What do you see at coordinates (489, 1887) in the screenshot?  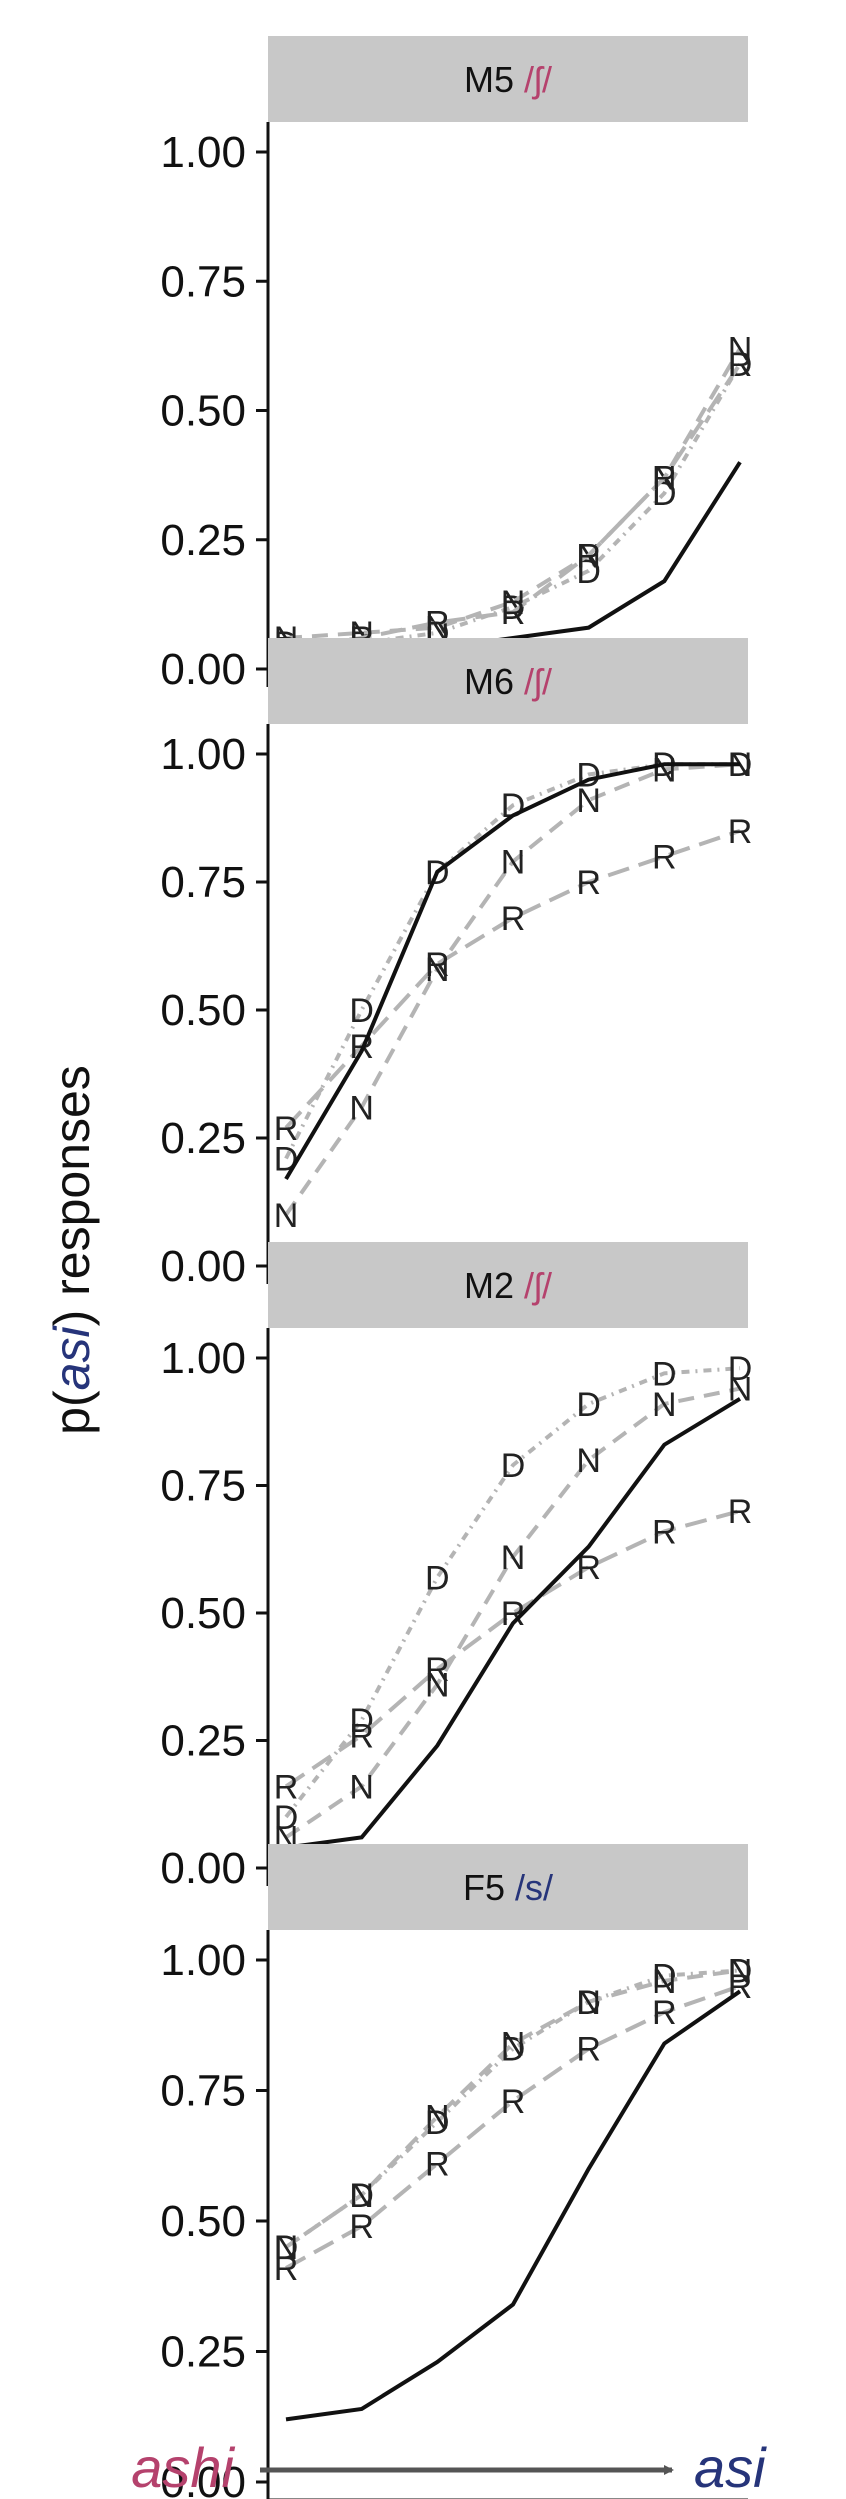 I see `panel-name: F5` at bounding box center [489, 1887].